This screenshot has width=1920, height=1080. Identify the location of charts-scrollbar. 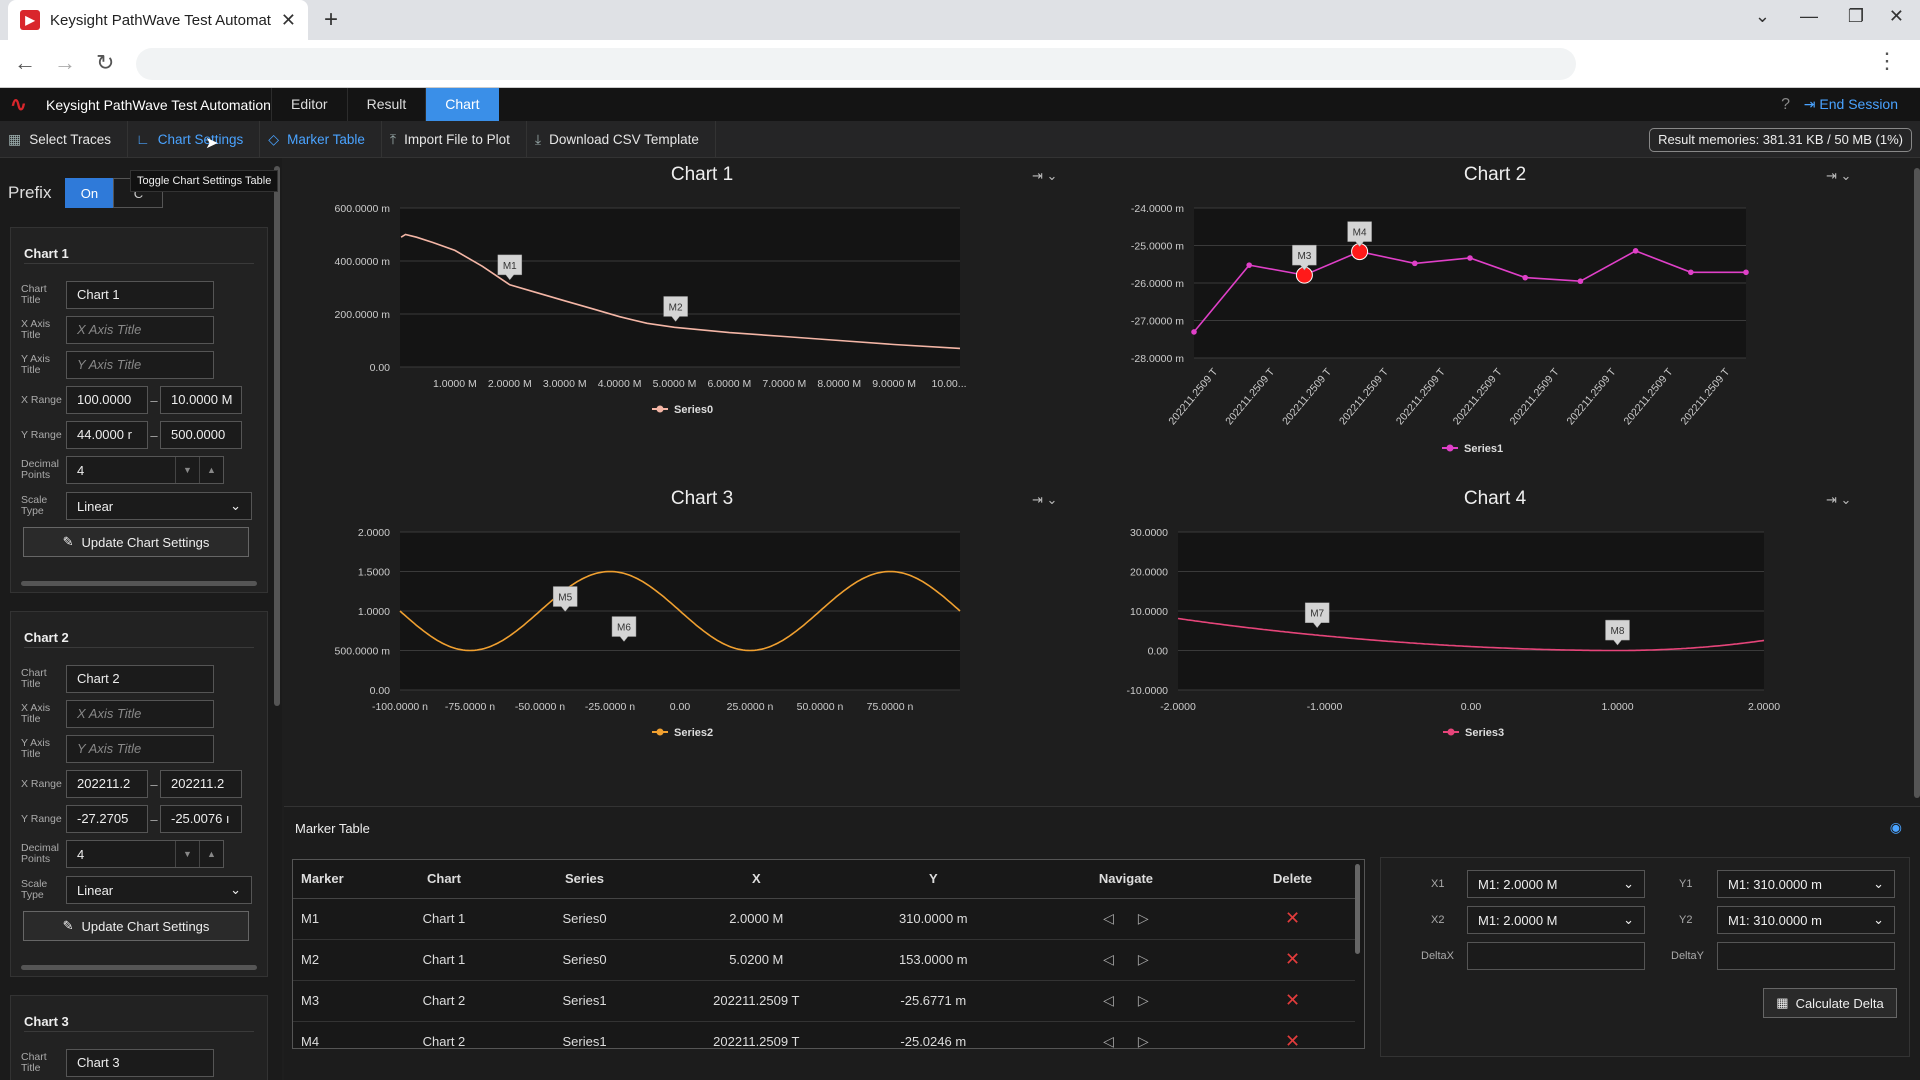
(1917, 483).